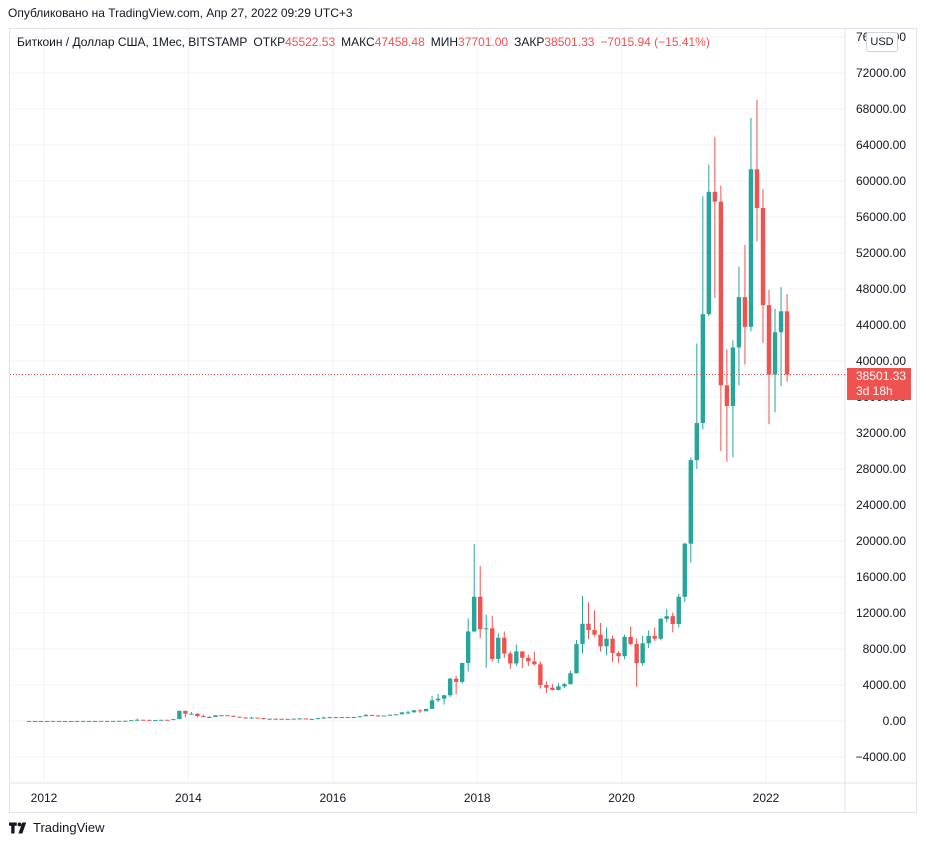 The image size is (926, 846). What do you see at coordinates (881, 181) in the screenshot?
I see `price-tick-label: 60000.00` at bounding box center [881, 181].